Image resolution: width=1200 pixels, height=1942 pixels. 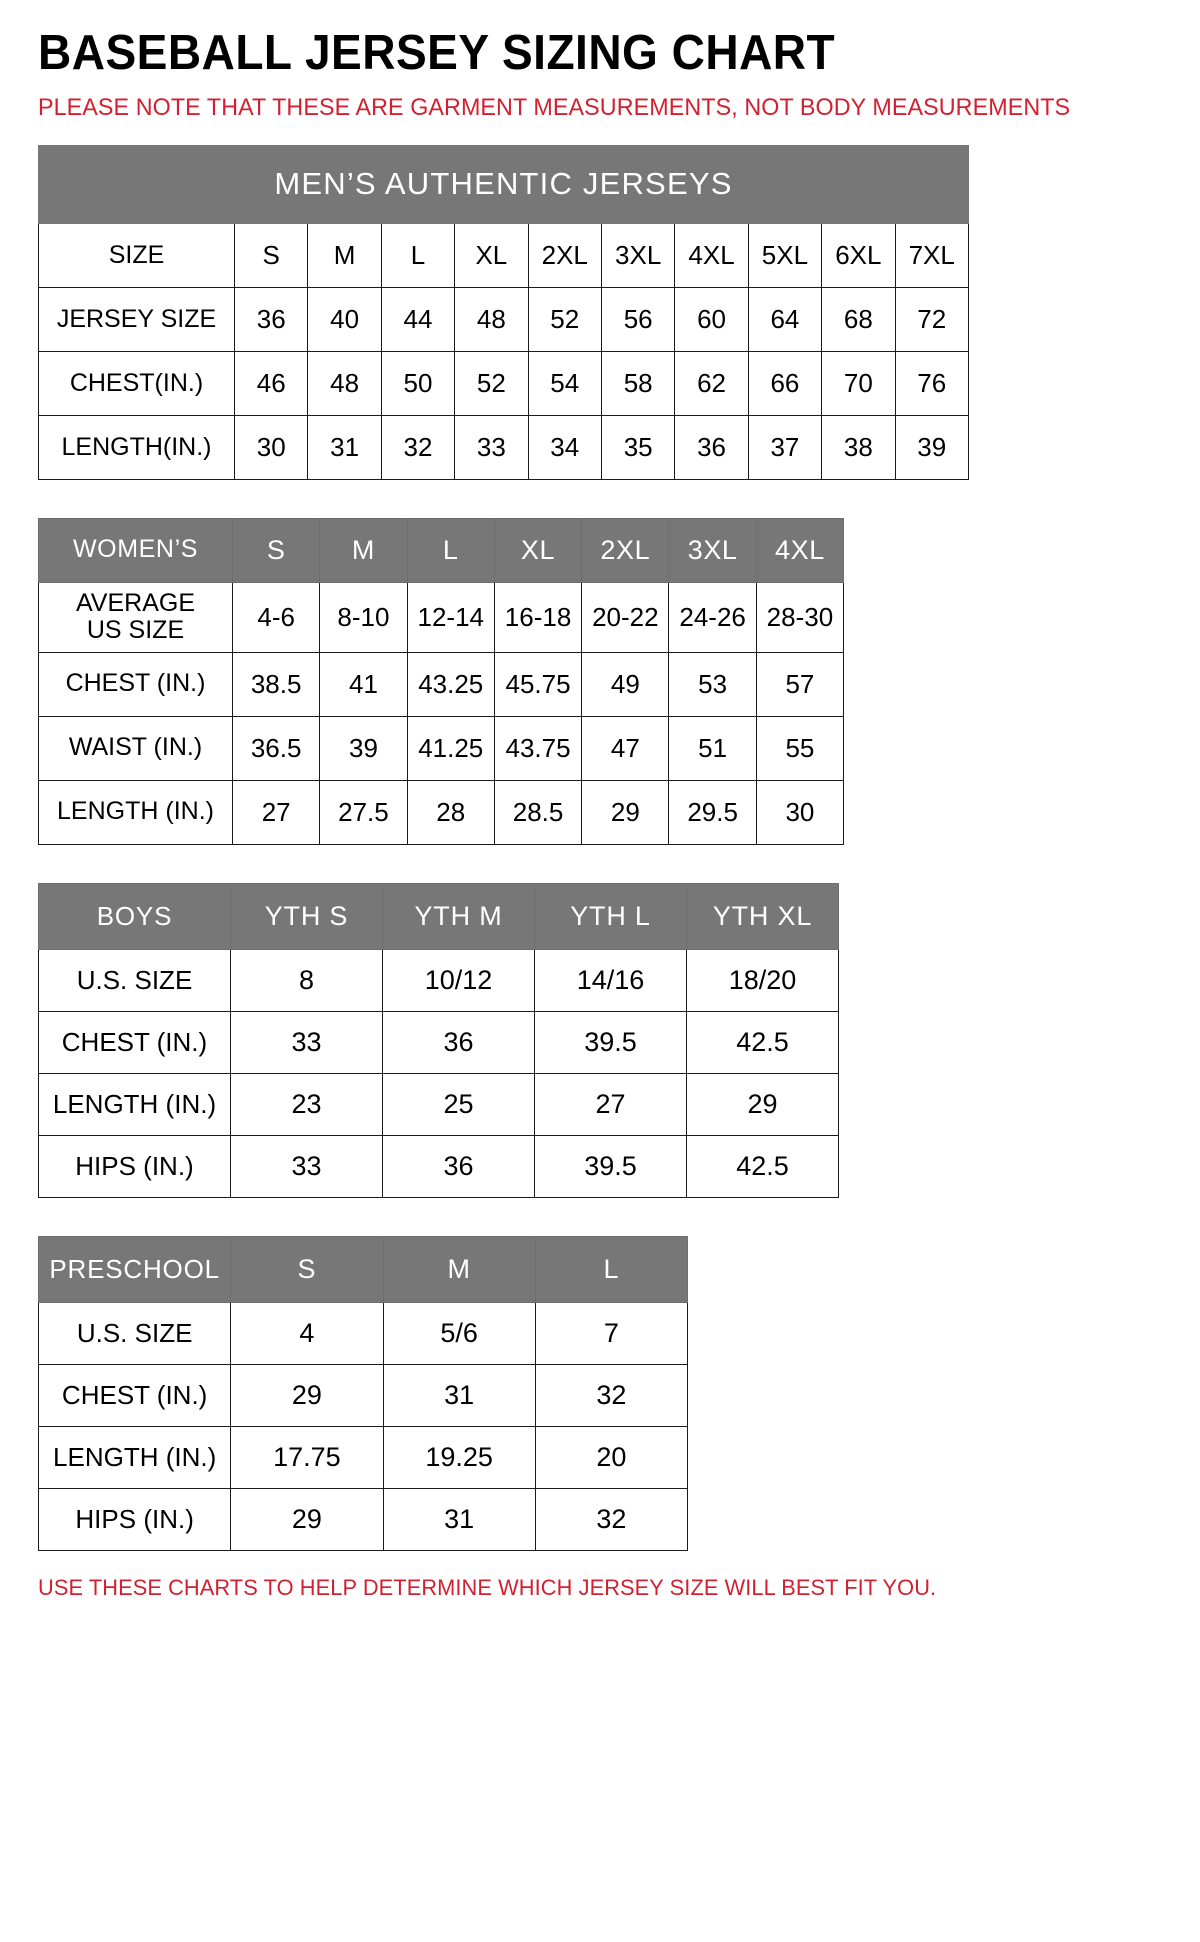 What do you see at coordinates (363, 812) in the screenshot?
I see `cell: 27.5` at bounding box center [363, 812].